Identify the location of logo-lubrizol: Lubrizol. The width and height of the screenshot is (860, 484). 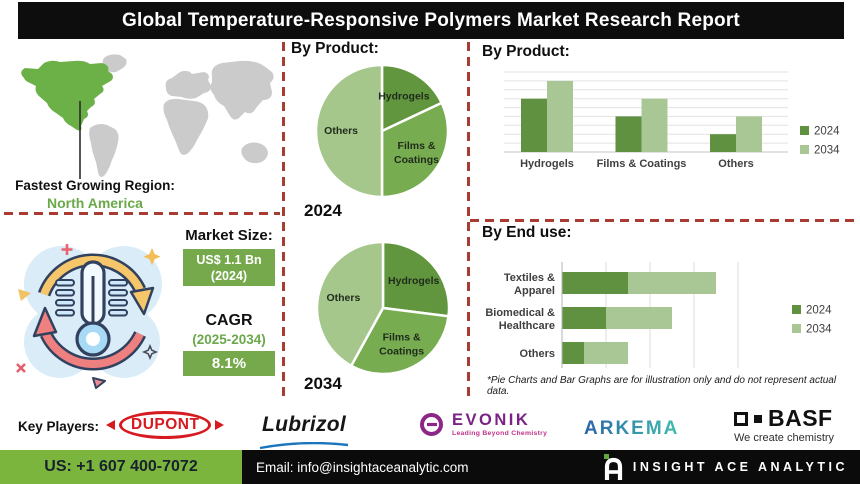
(304, 434).